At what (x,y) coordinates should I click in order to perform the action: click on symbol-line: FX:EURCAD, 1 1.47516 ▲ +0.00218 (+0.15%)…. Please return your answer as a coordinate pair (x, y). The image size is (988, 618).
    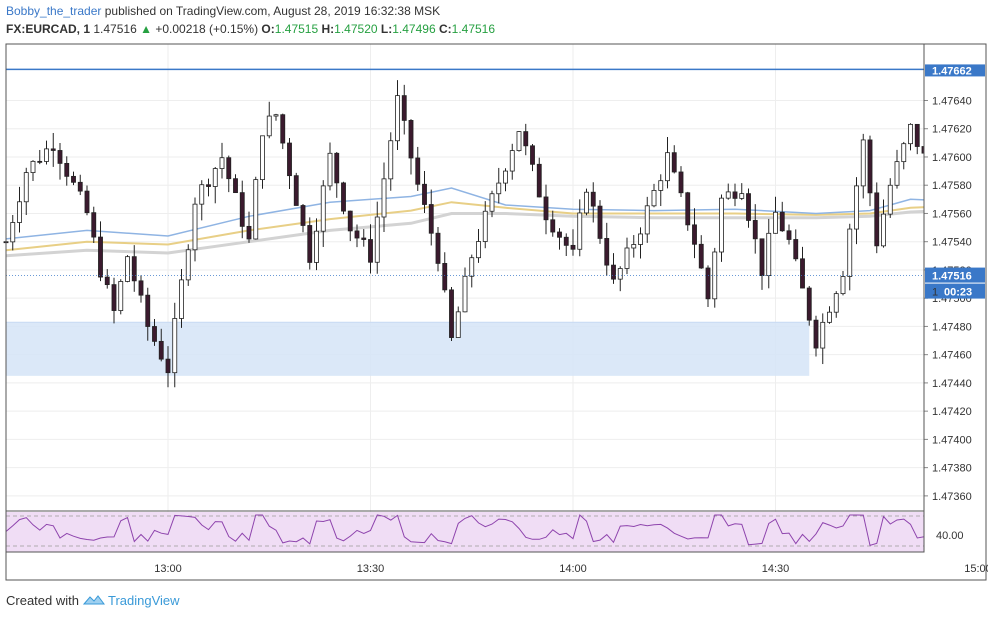
    Looking at the image, I should click on (250, 29).